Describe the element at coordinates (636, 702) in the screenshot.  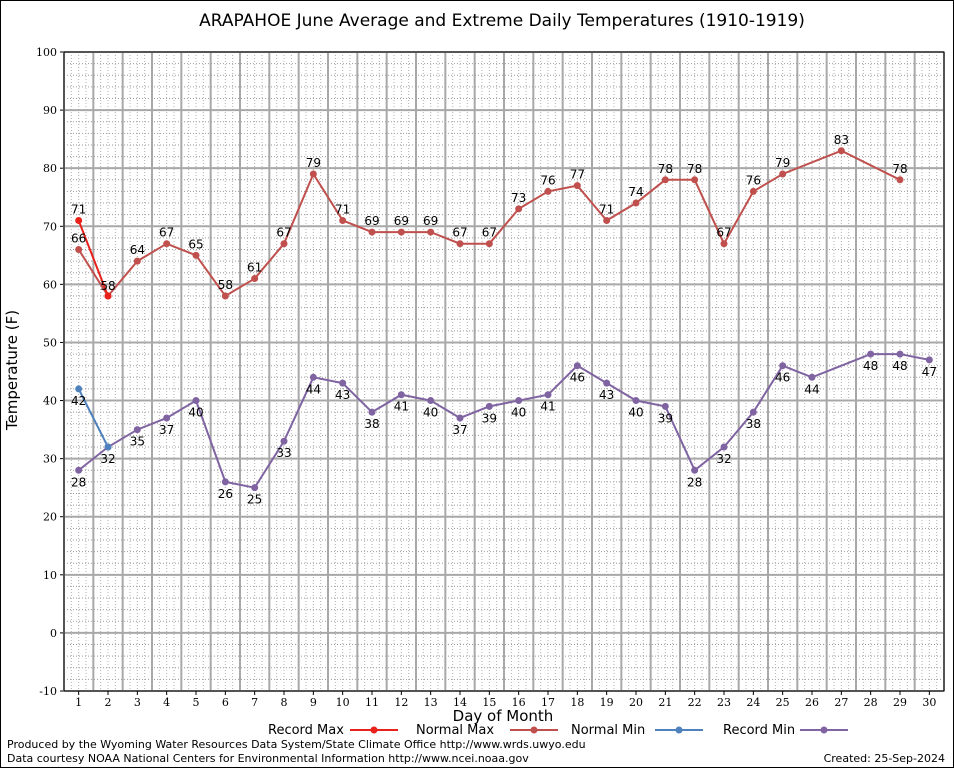
I see `x-tick-label: 20` at that location.